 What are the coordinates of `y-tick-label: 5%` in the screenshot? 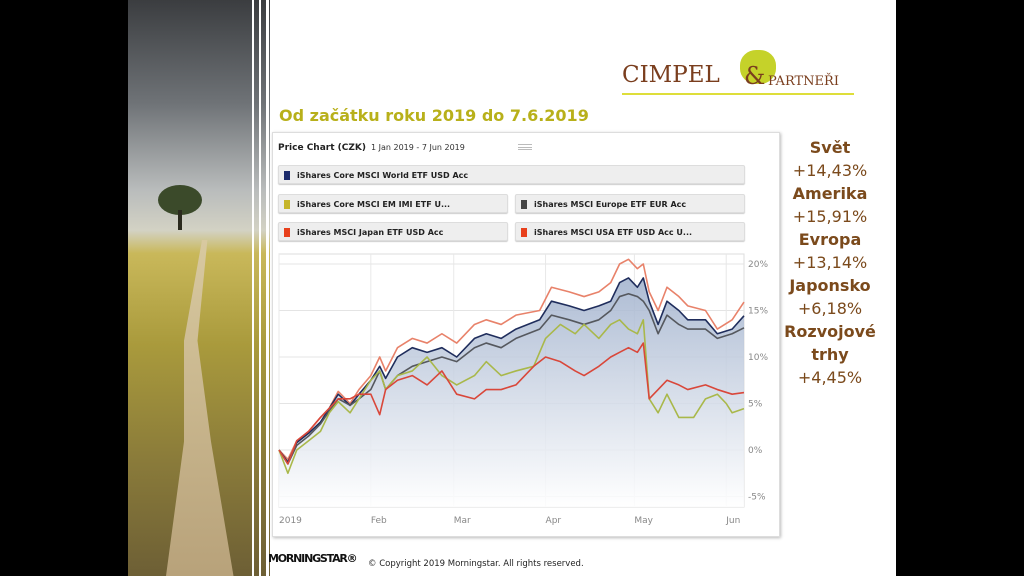 It's located at (755, 405).